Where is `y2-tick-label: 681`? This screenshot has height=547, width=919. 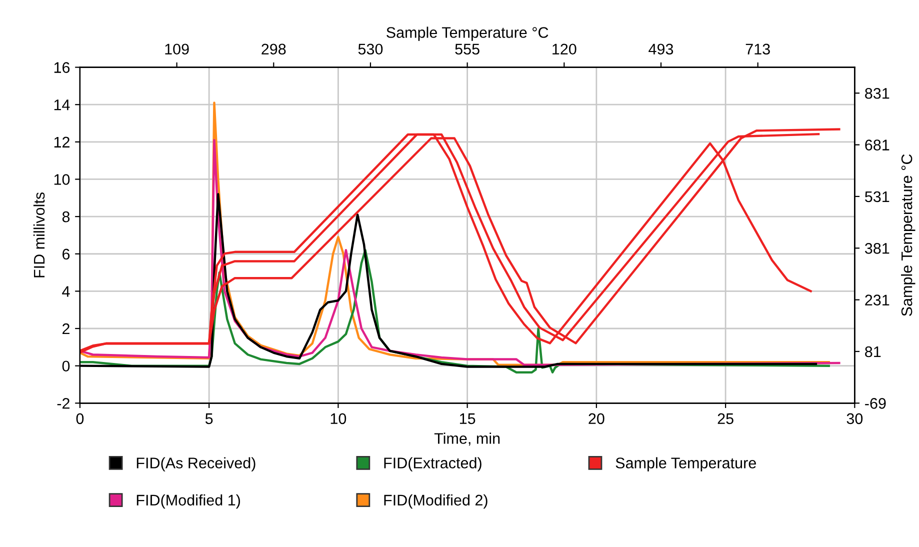
y2-tick-label: 681 is located at coordinates (877, 145).